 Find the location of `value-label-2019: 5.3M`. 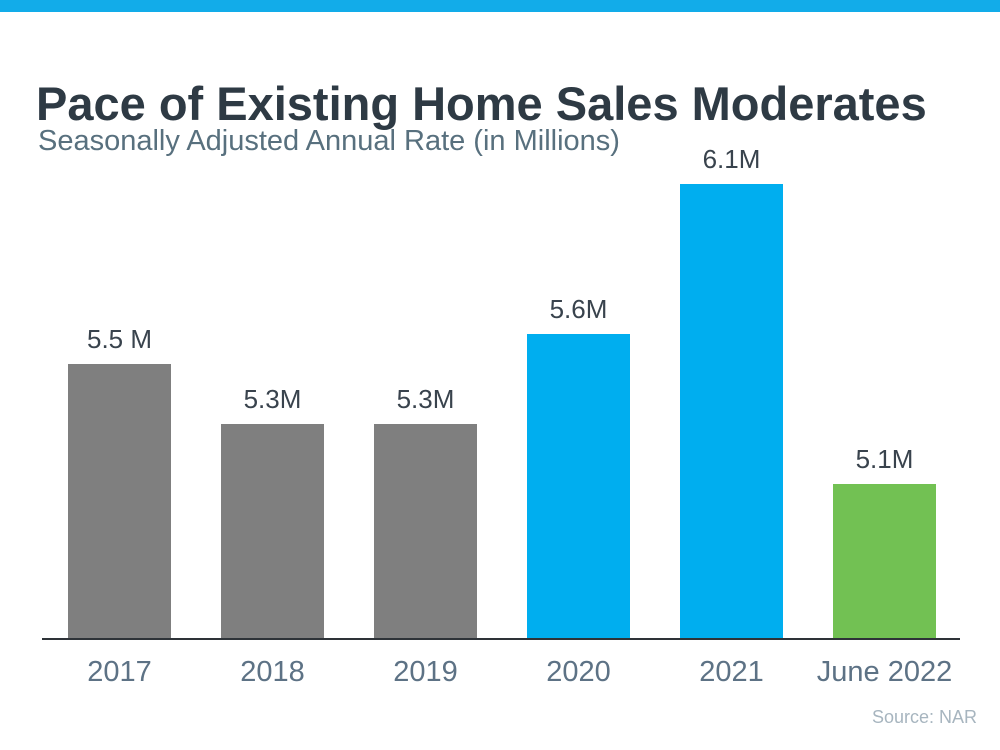

value-label-2019: 5.3M is located at coordinates (425, 399).